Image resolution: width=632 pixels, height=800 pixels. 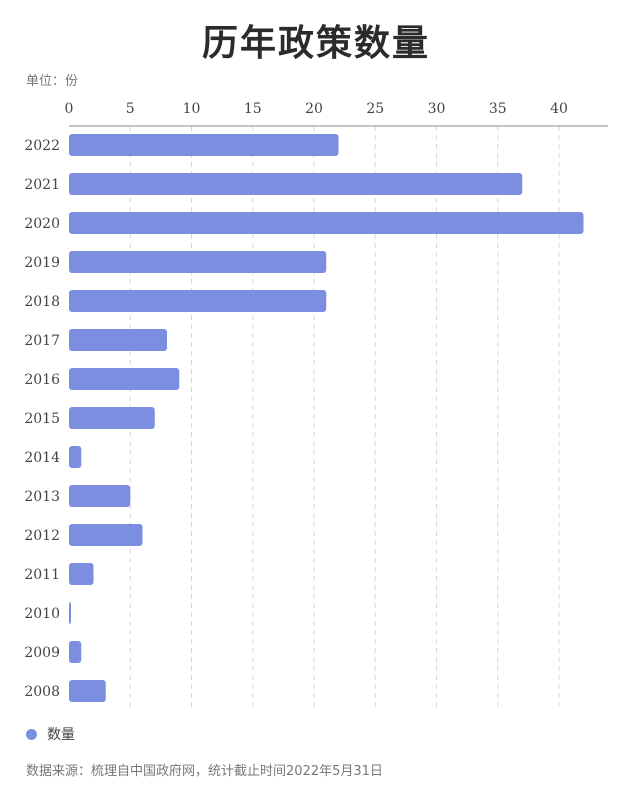 What do you see at coordinates (42, 536) in the screenshot?
I see `y-tick-label: 2012` at bounding box center [42, 536].